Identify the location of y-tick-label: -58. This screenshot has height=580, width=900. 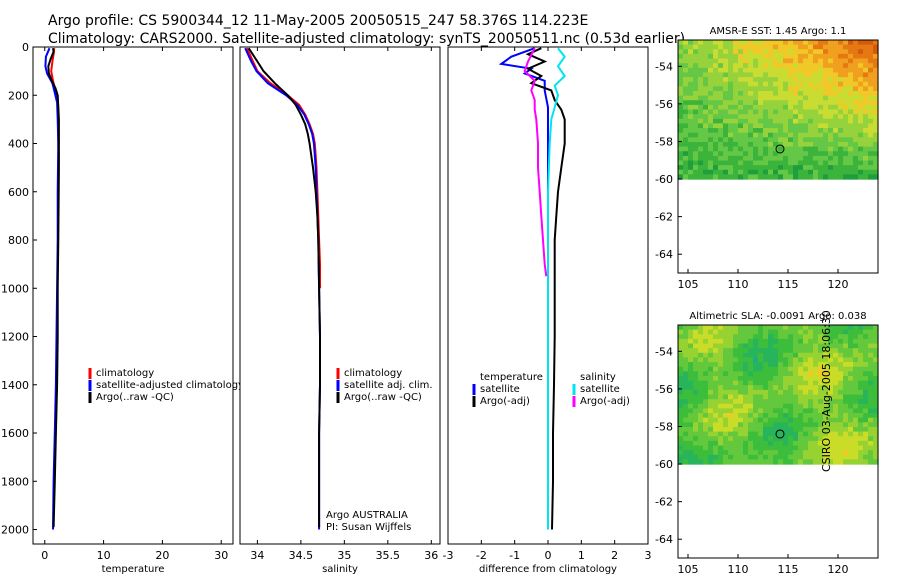
(664, 141).